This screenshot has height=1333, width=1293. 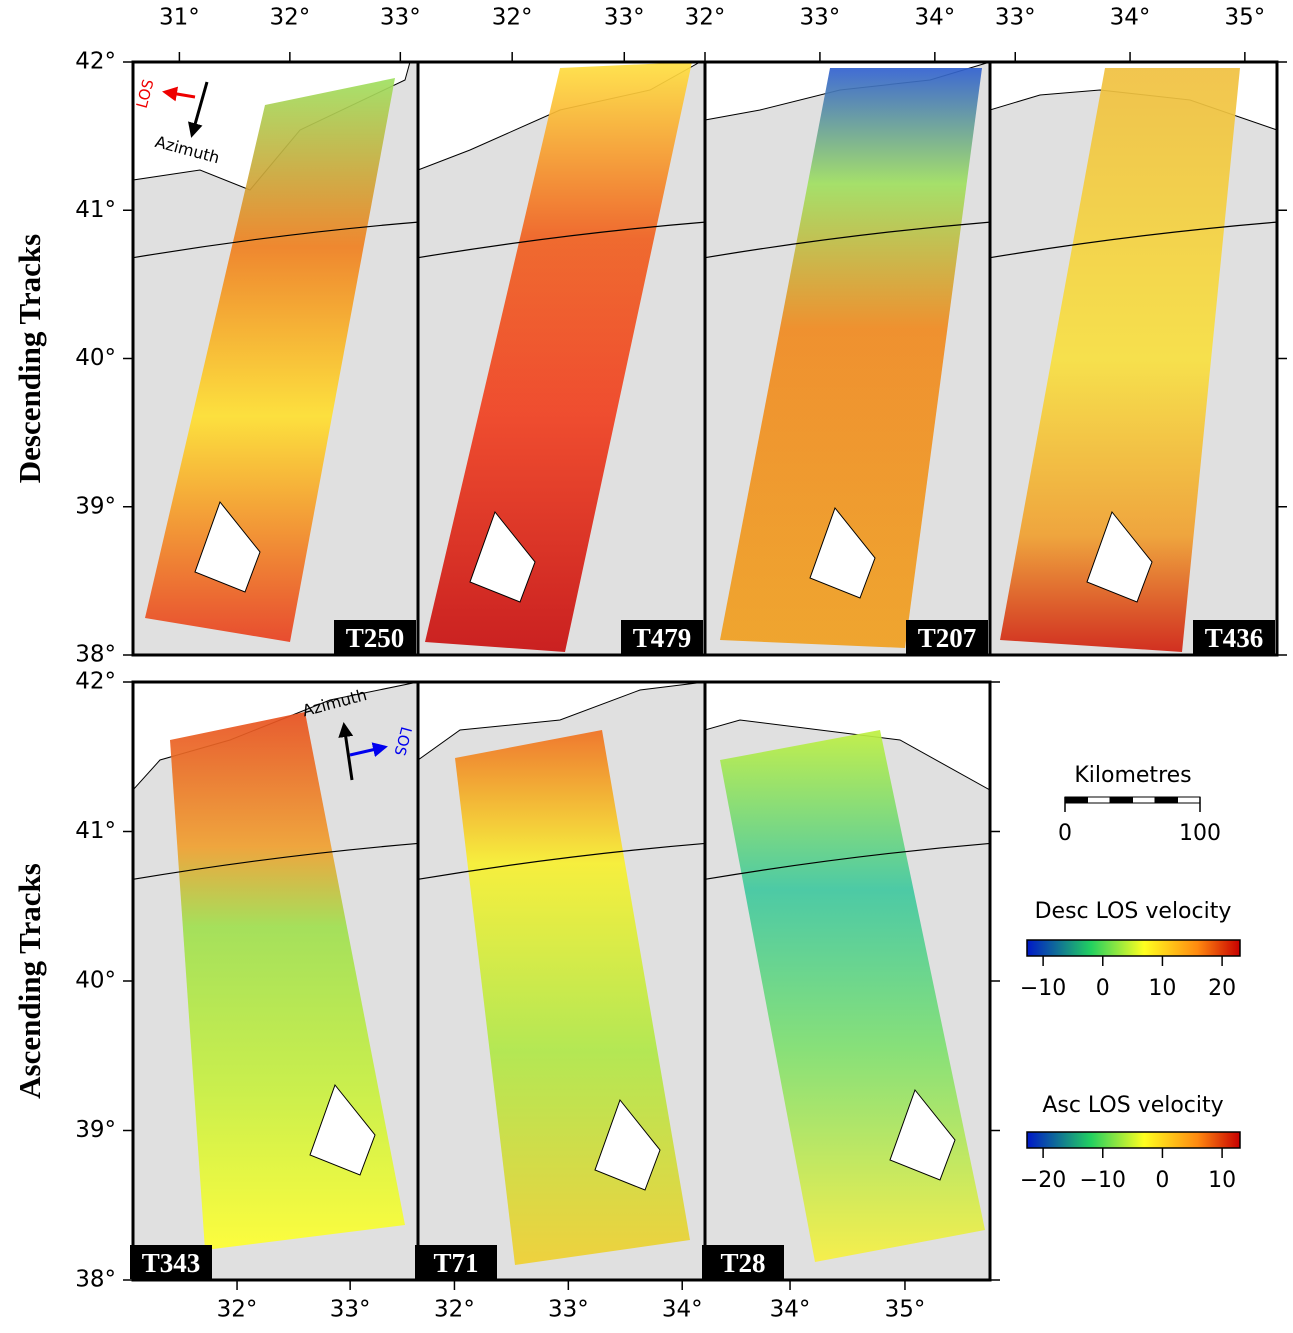 What do you see at coordinates (1200, 833) in the screenshot?
I see `scale-tick-label: 100` at bounding box center [1200, 833].